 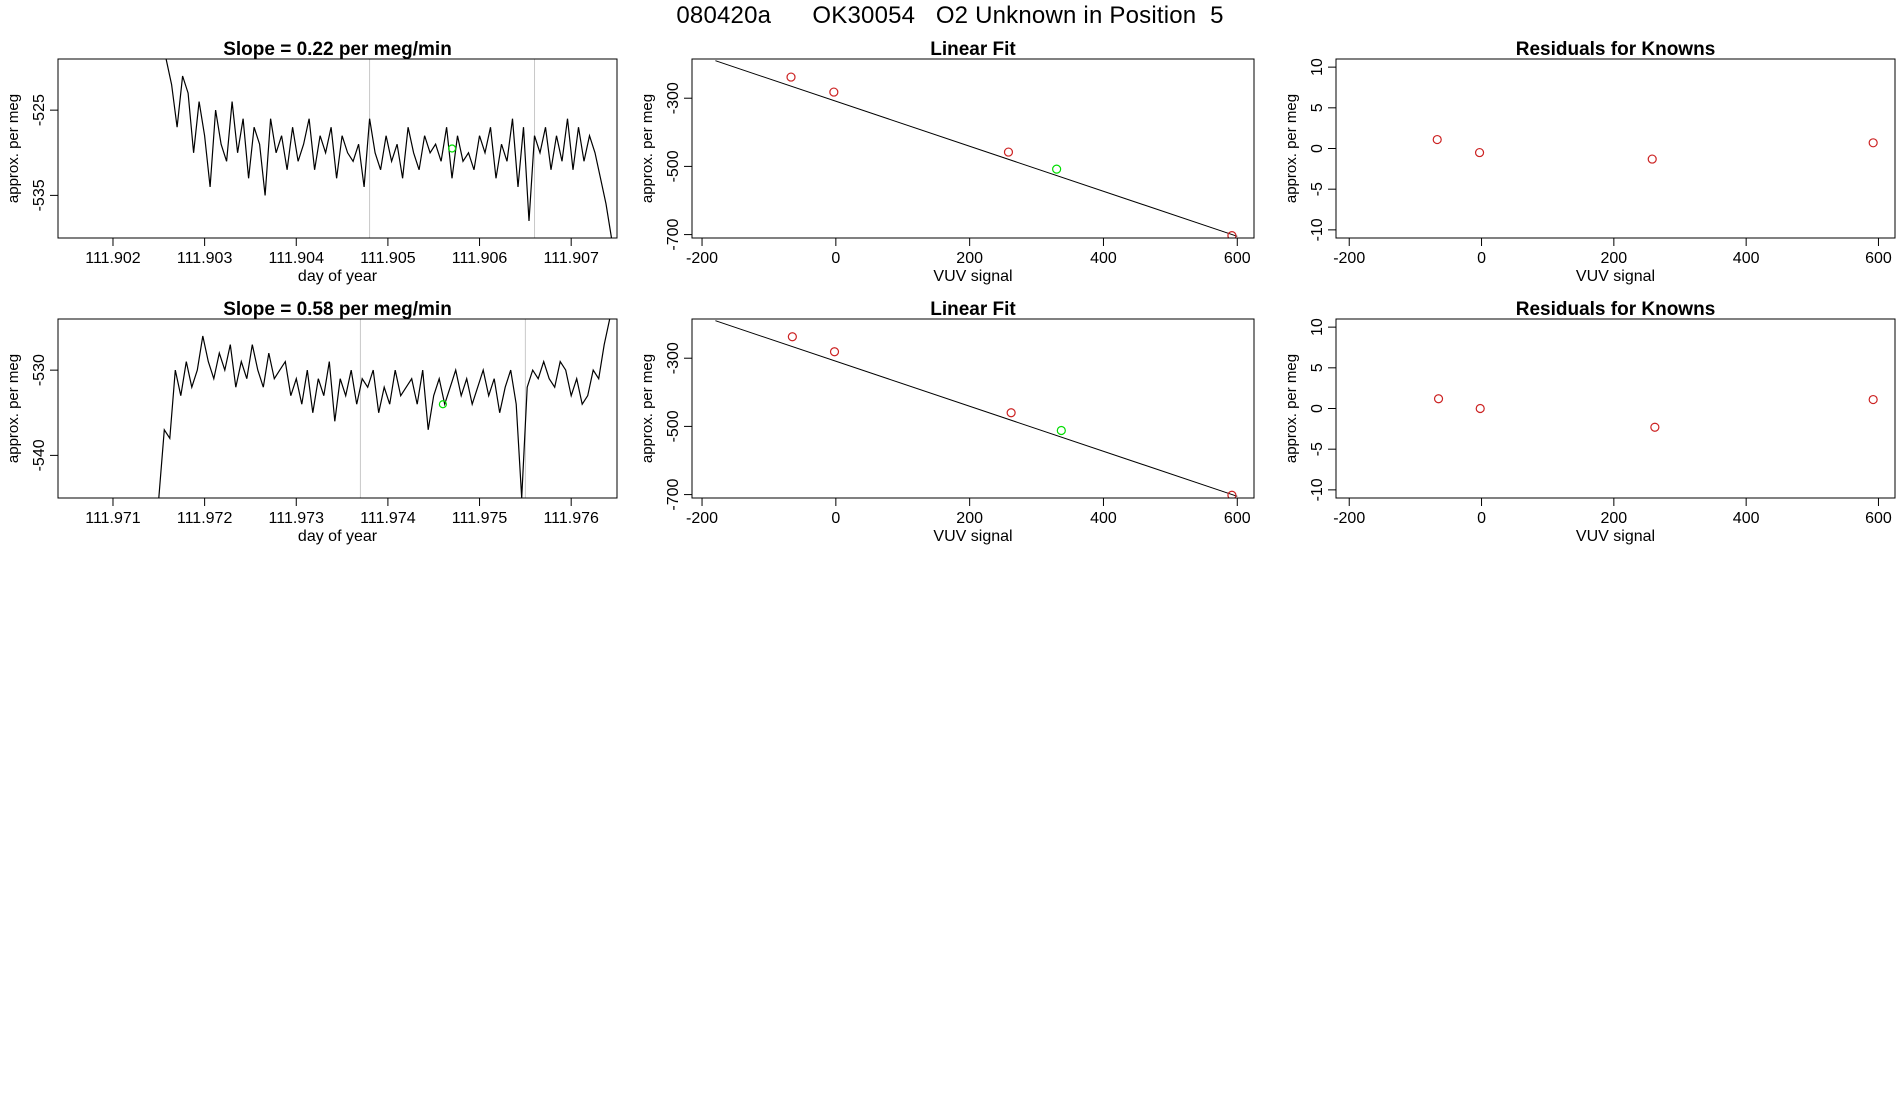 What do you see at coordinates (39, 370) in the screenshot?
I see `y-tick-label: -530` at bounding box center [39, 370].